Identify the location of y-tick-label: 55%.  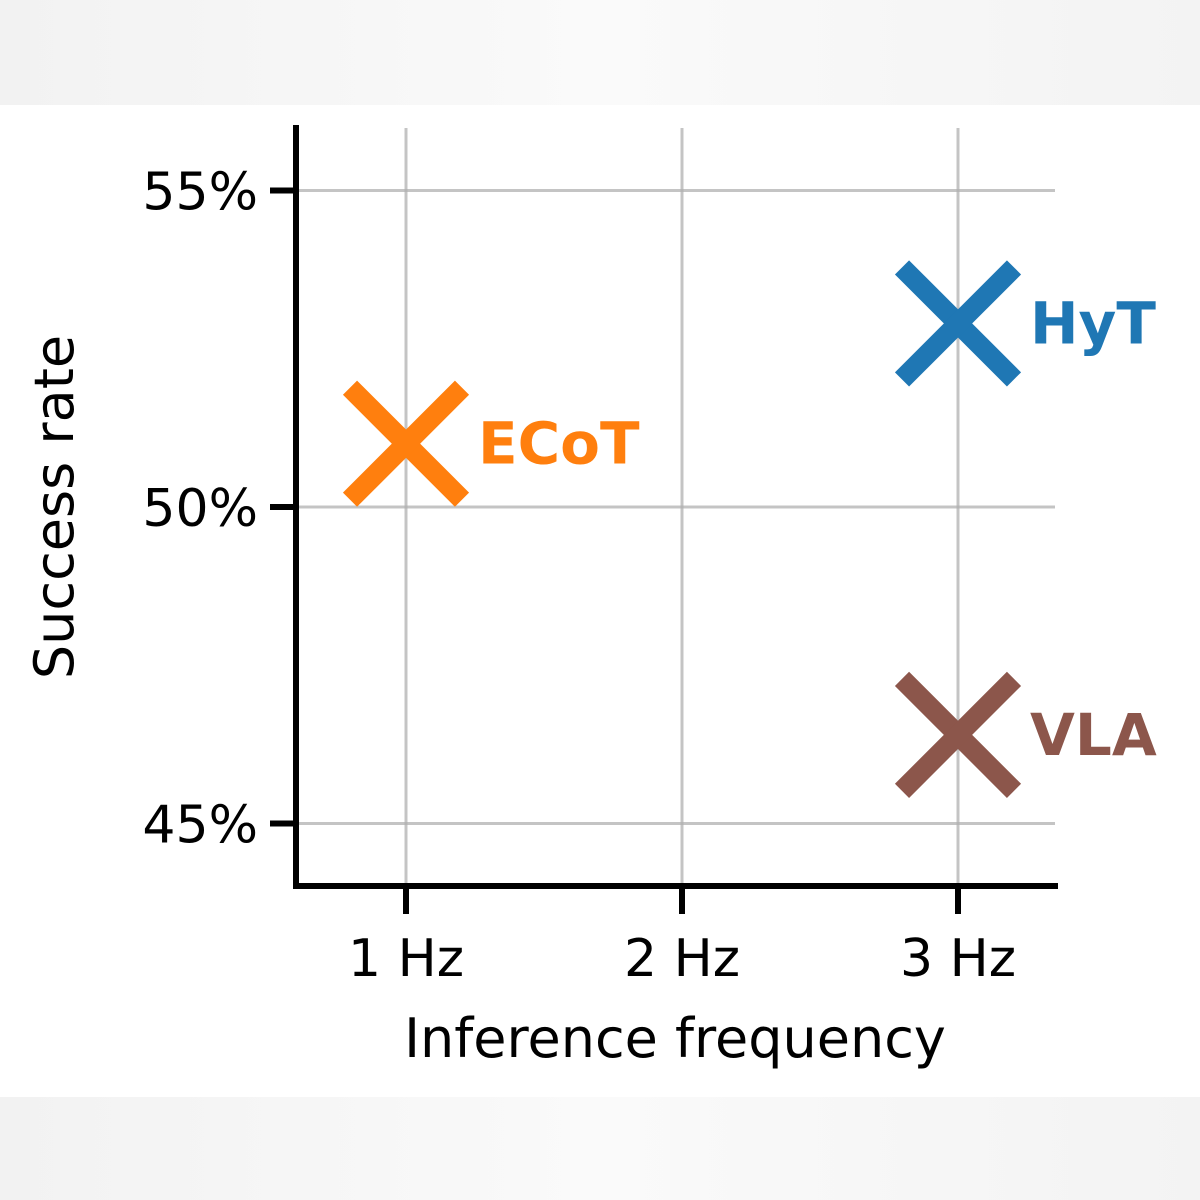
(200, 193).